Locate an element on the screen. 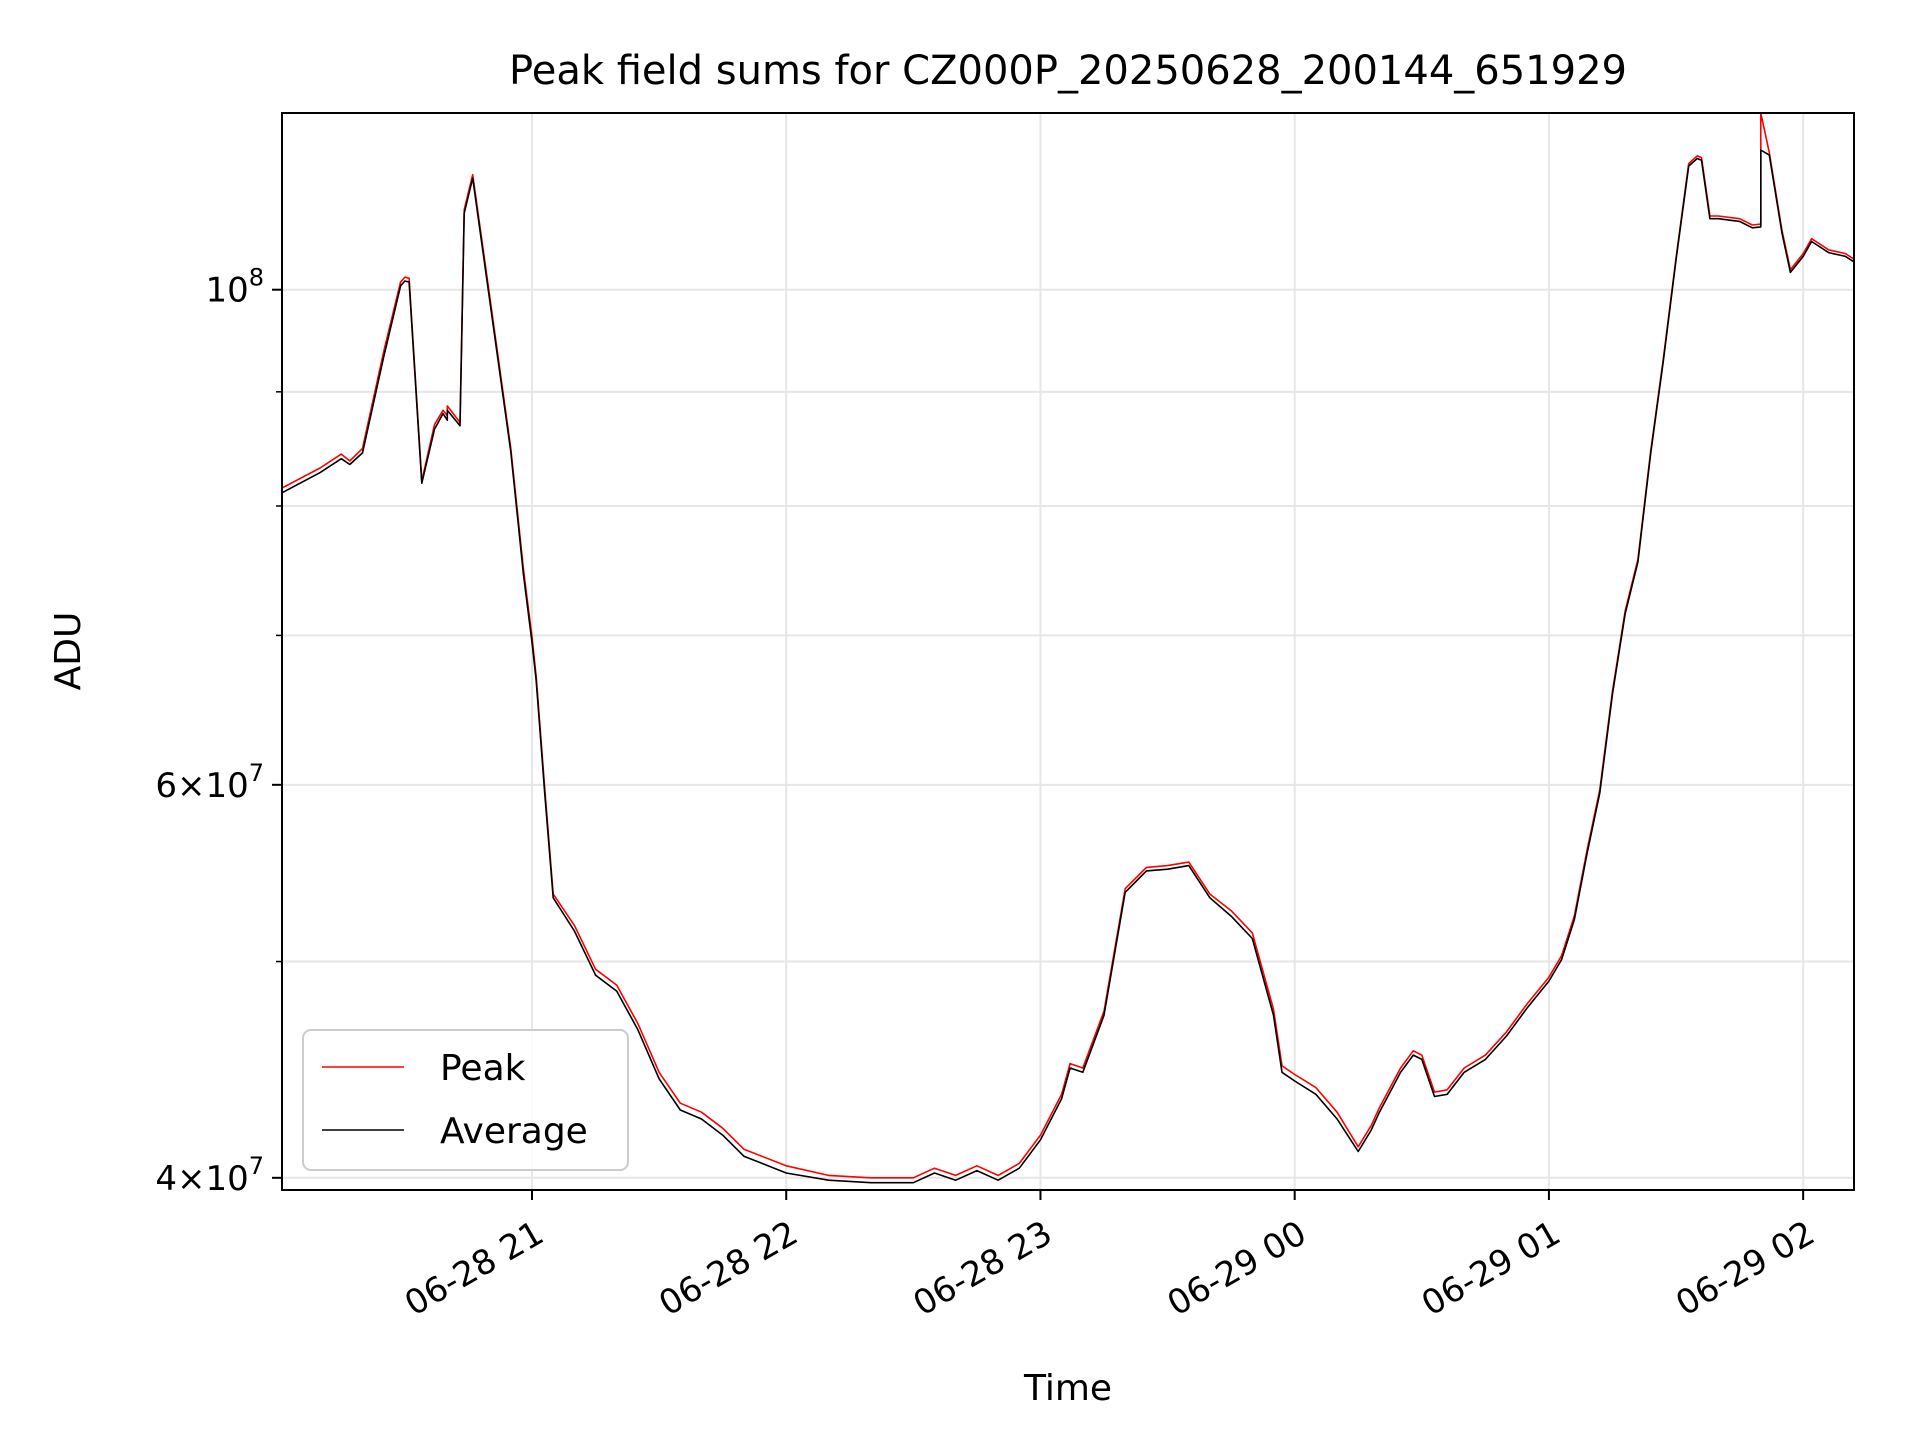 This screenshot has width=1920, height=1440. legend-label-peak: Peak is located at coordinates (483, 1068).